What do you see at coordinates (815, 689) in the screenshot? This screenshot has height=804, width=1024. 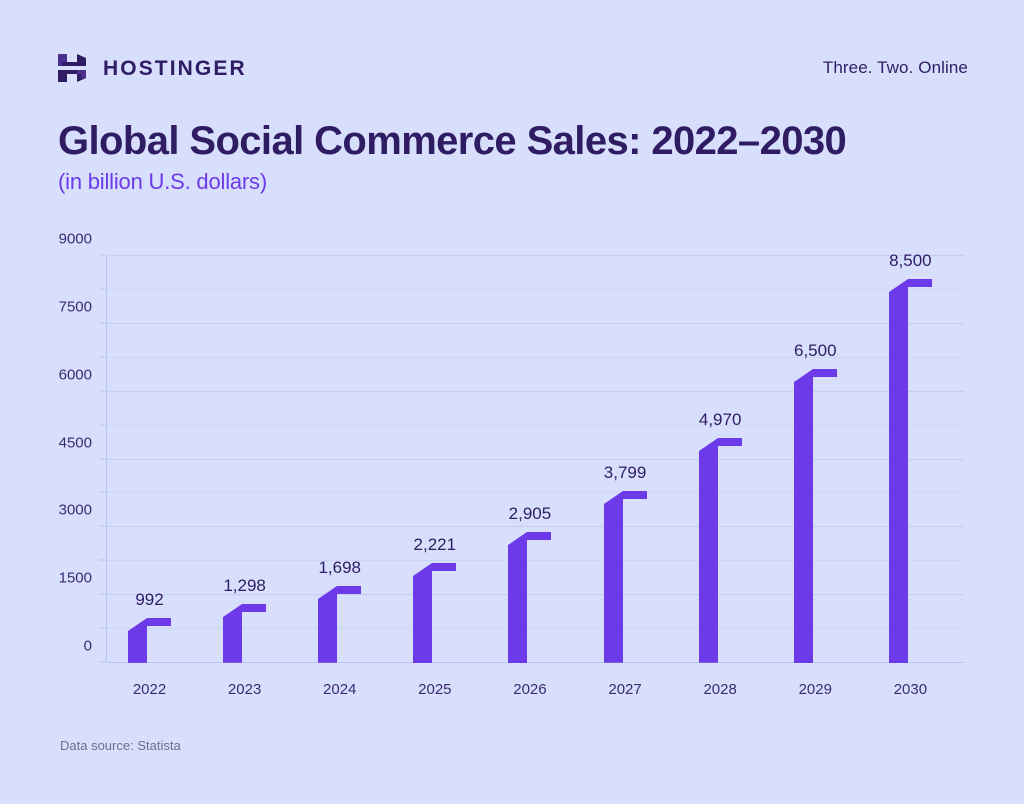 I see `x-axis-tick-label: 2029` at bounding box center [815, 689].